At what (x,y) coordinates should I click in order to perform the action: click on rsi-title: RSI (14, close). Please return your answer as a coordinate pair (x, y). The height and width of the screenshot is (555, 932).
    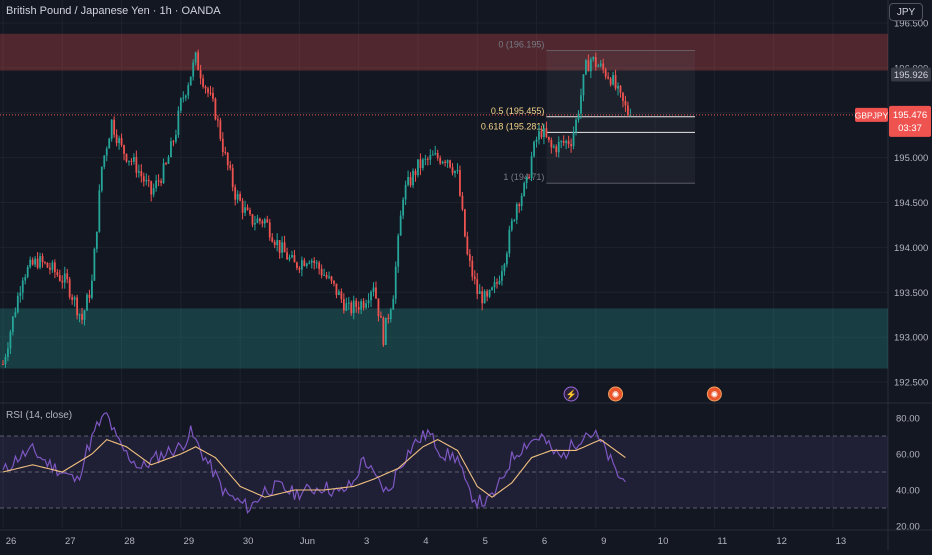
    Looking at the image, I should click on (39, 415).